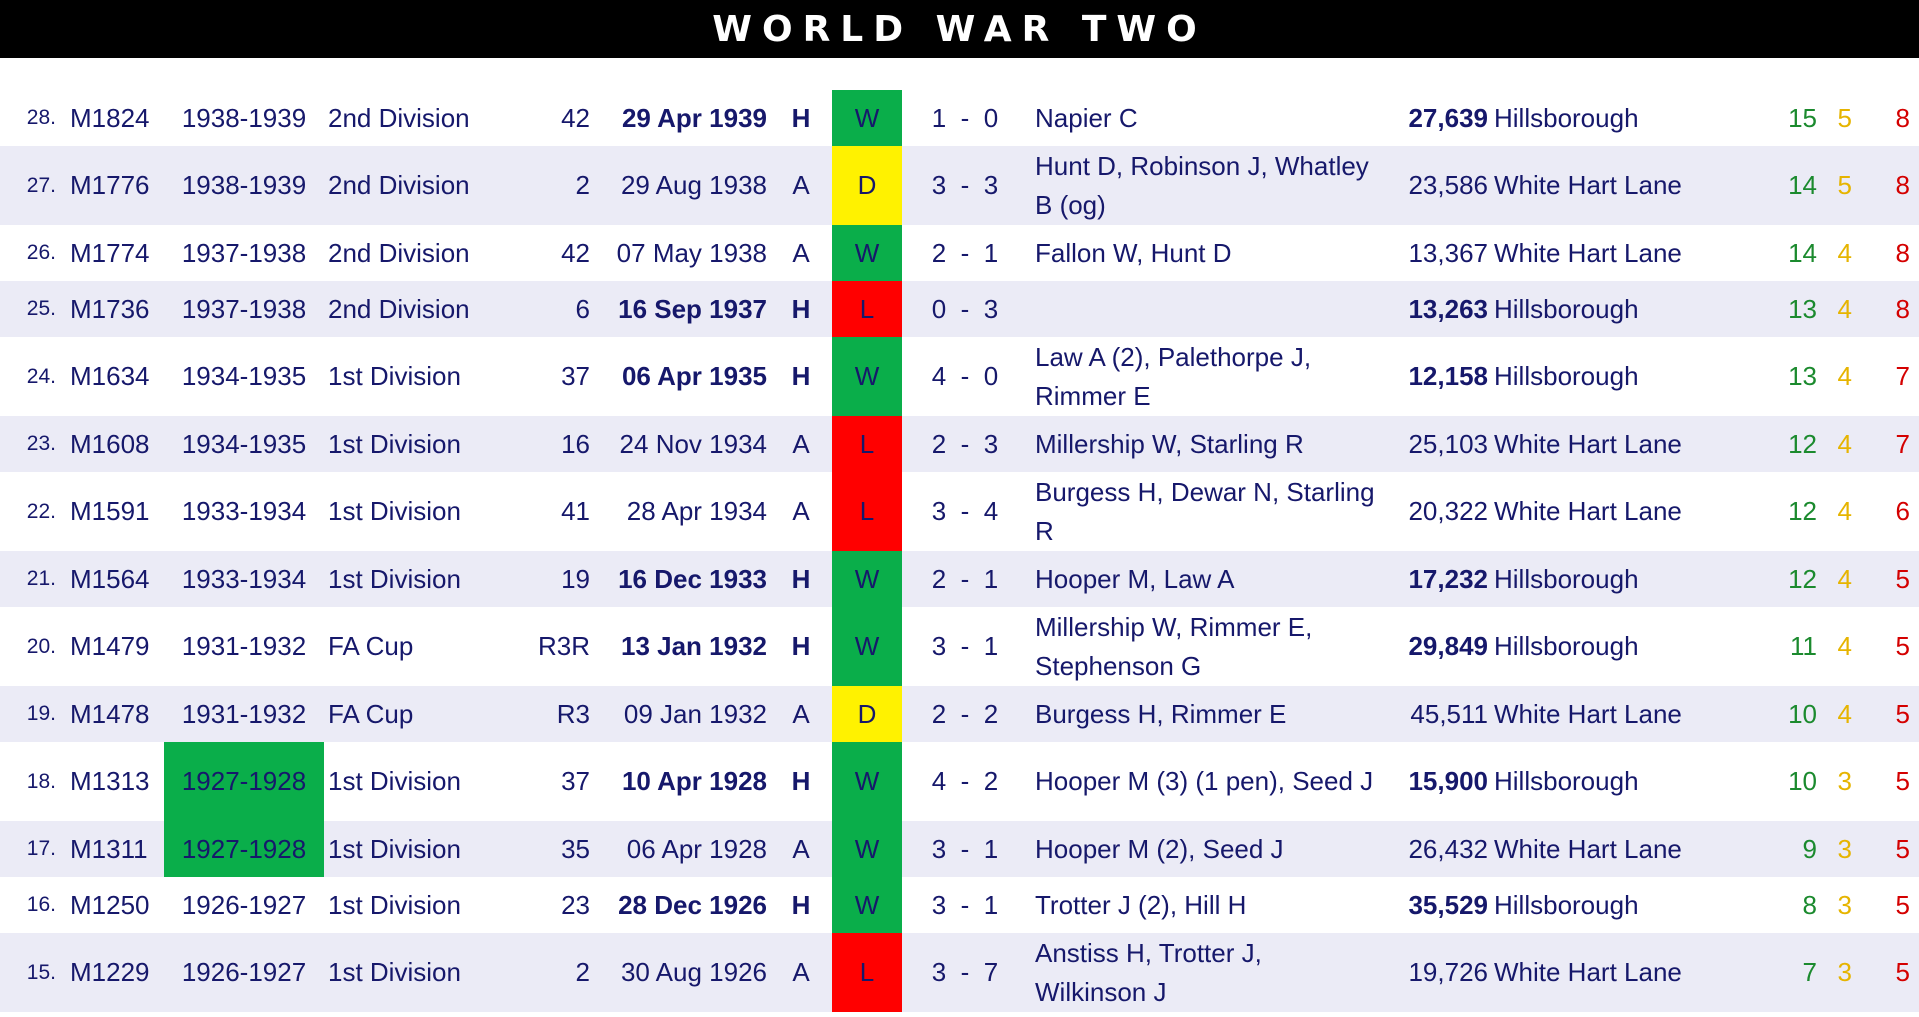  I want to click on match-number: 25., so click(41, 308).